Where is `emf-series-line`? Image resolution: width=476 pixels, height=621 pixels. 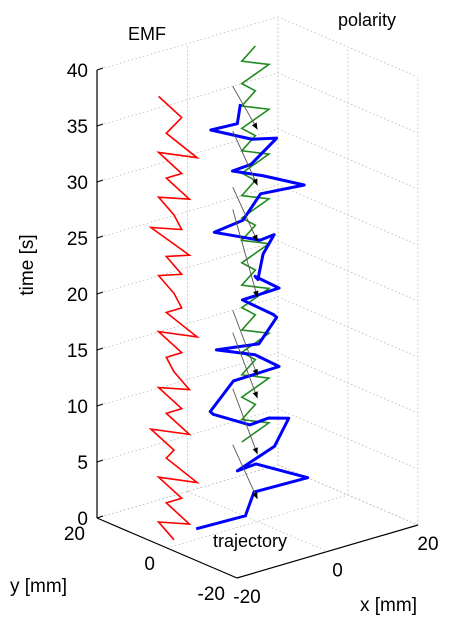 emf-series-line is located at coordinates (174, 318).